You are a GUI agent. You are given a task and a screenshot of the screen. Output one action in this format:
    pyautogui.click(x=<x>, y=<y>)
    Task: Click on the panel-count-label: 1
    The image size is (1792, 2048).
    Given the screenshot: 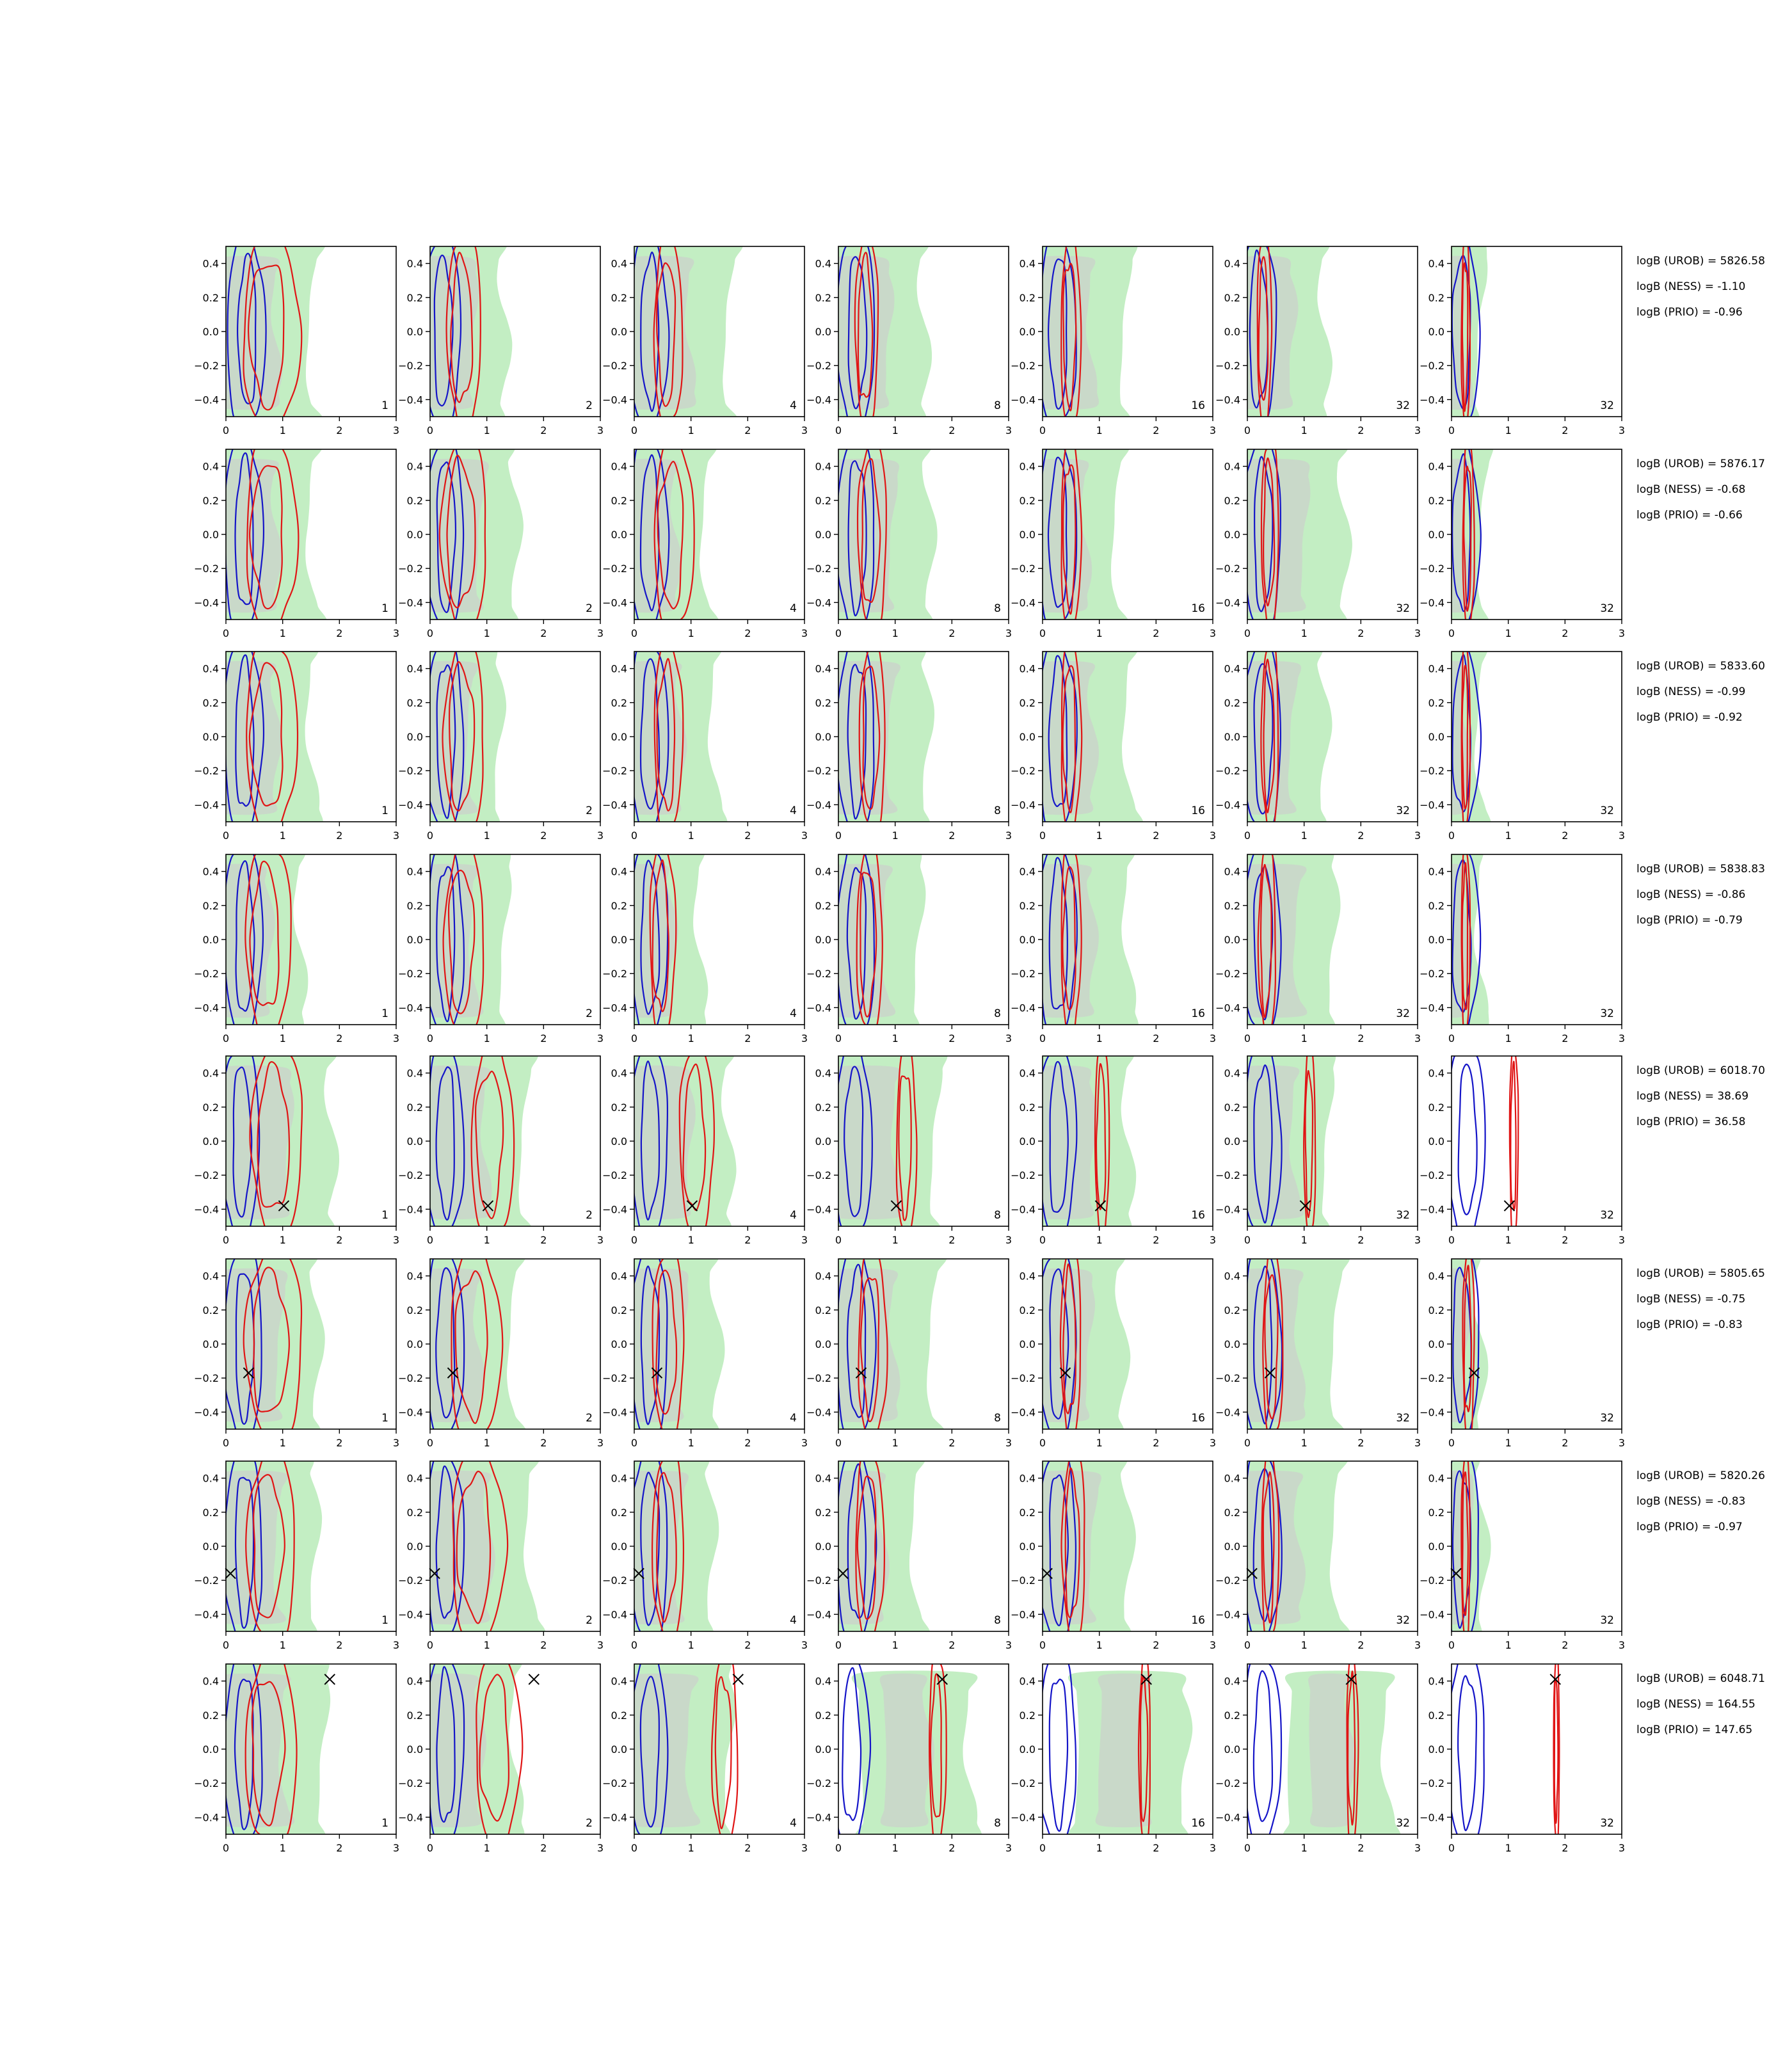 What is the action you would take?
    pyautogui.click(x=384, y=405)
    